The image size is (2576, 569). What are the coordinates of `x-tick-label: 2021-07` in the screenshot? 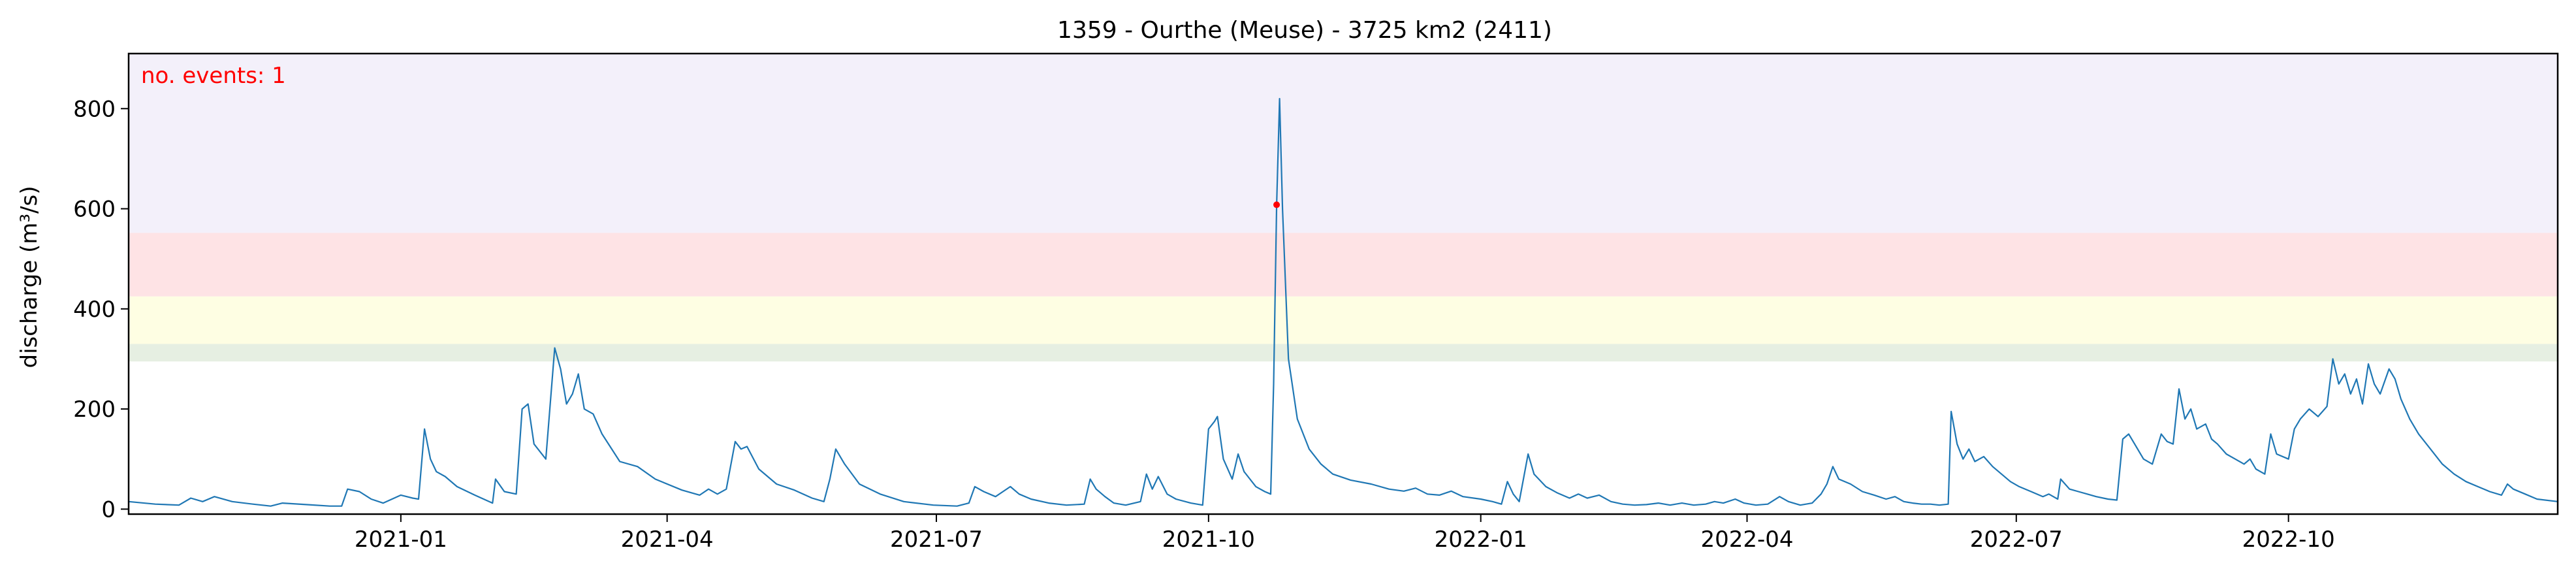 It's located at (936, 540).